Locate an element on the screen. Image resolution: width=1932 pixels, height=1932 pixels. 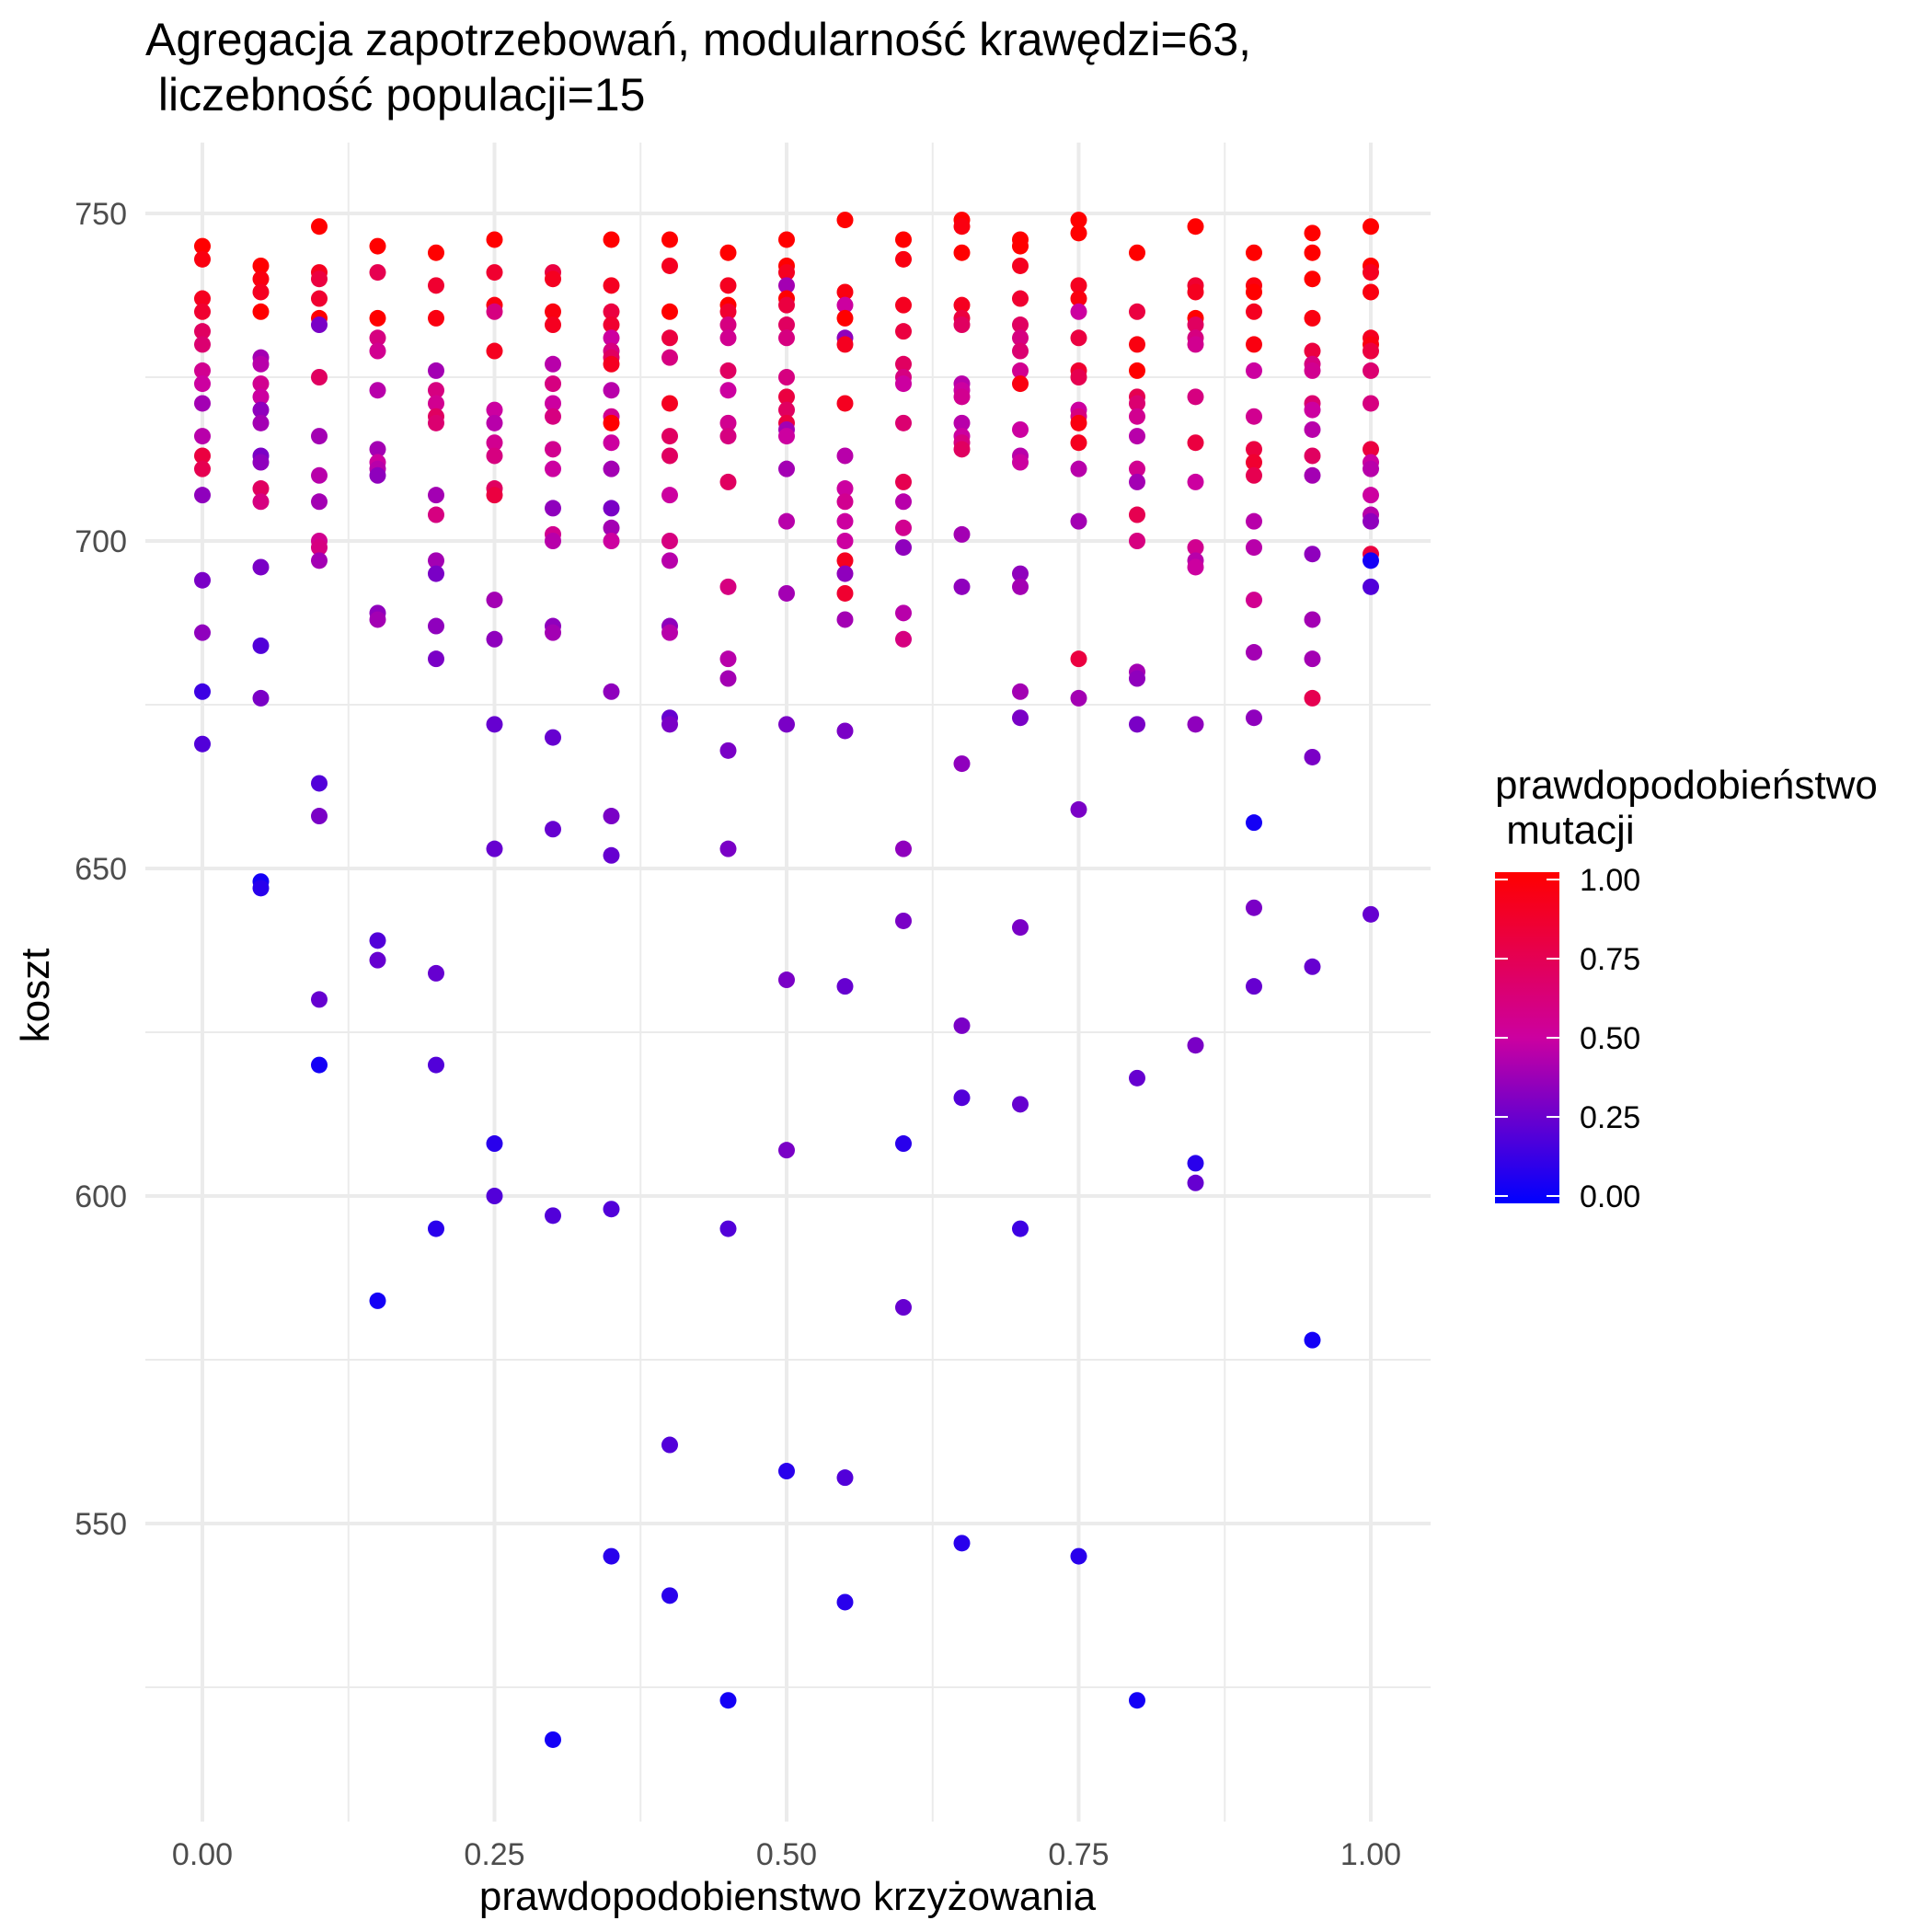
y-axis-ticks: 550 600 650 700 750 is located at coordinates (101, 869).